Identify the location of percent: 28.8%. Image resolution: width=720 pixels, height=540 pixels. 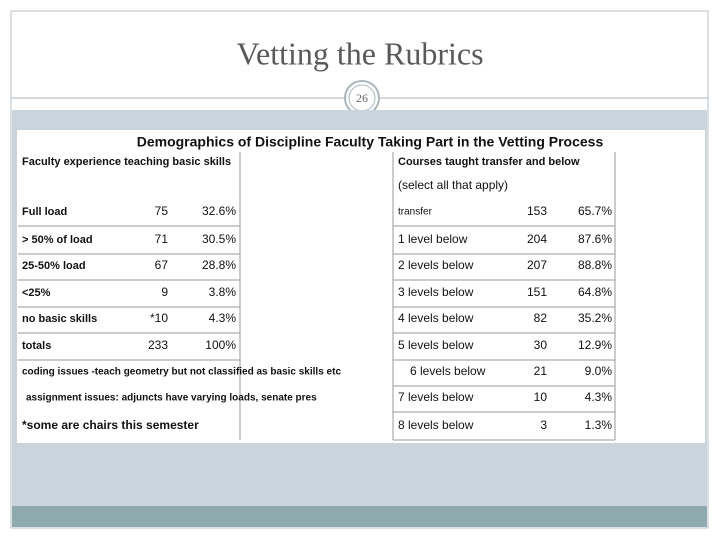
(219, 265).